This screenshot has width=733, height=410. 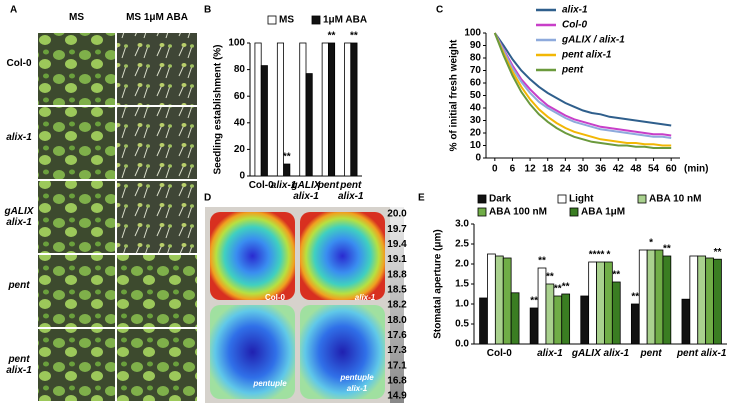 I want to click on x-tick-label: 18, so click(x=548, y=169).